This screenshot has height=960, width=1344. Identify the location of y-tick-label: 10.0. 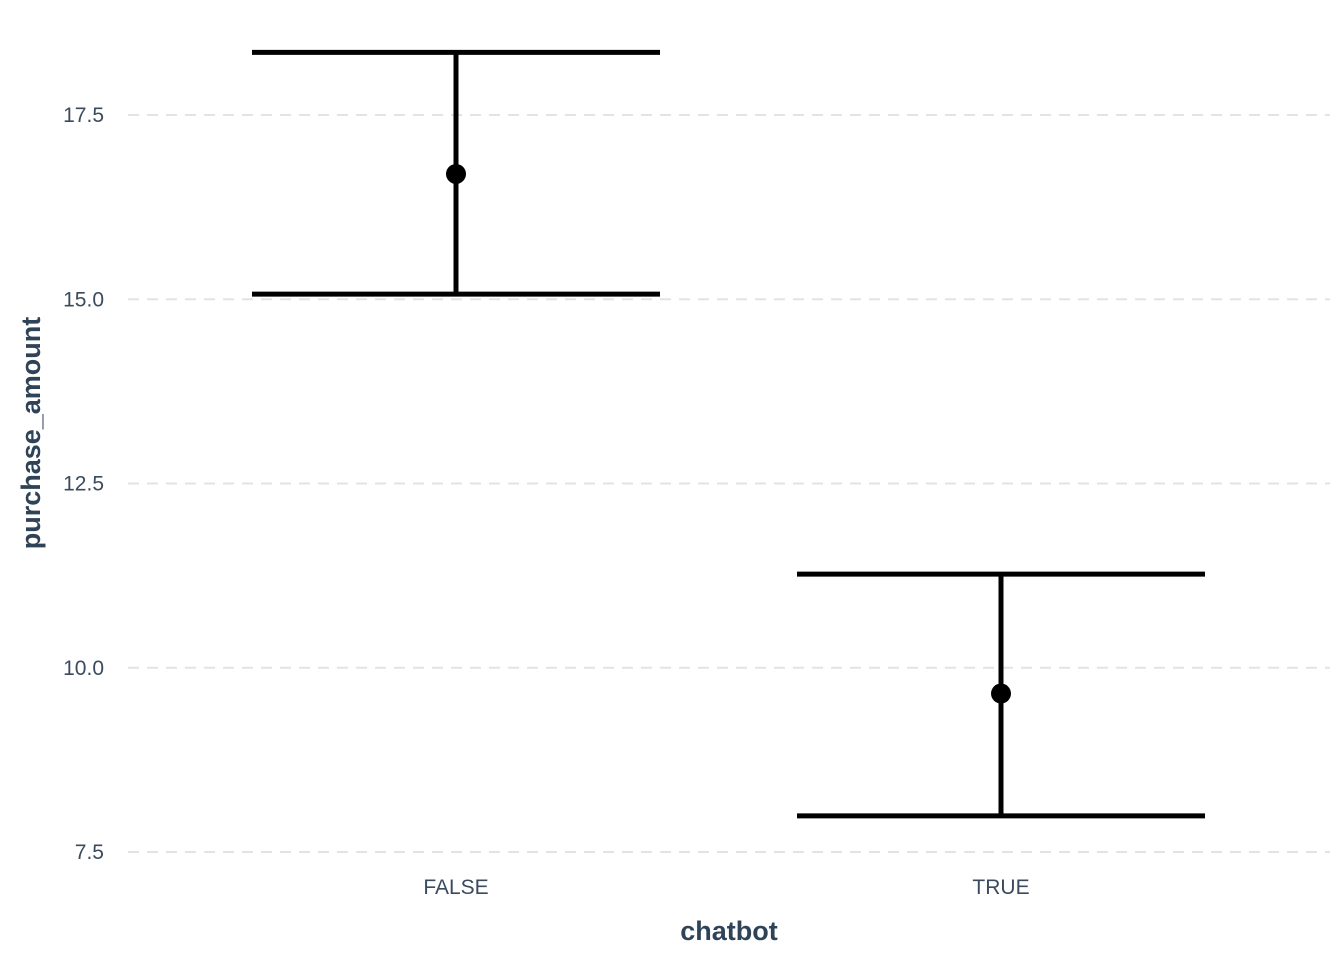
(83, 668).